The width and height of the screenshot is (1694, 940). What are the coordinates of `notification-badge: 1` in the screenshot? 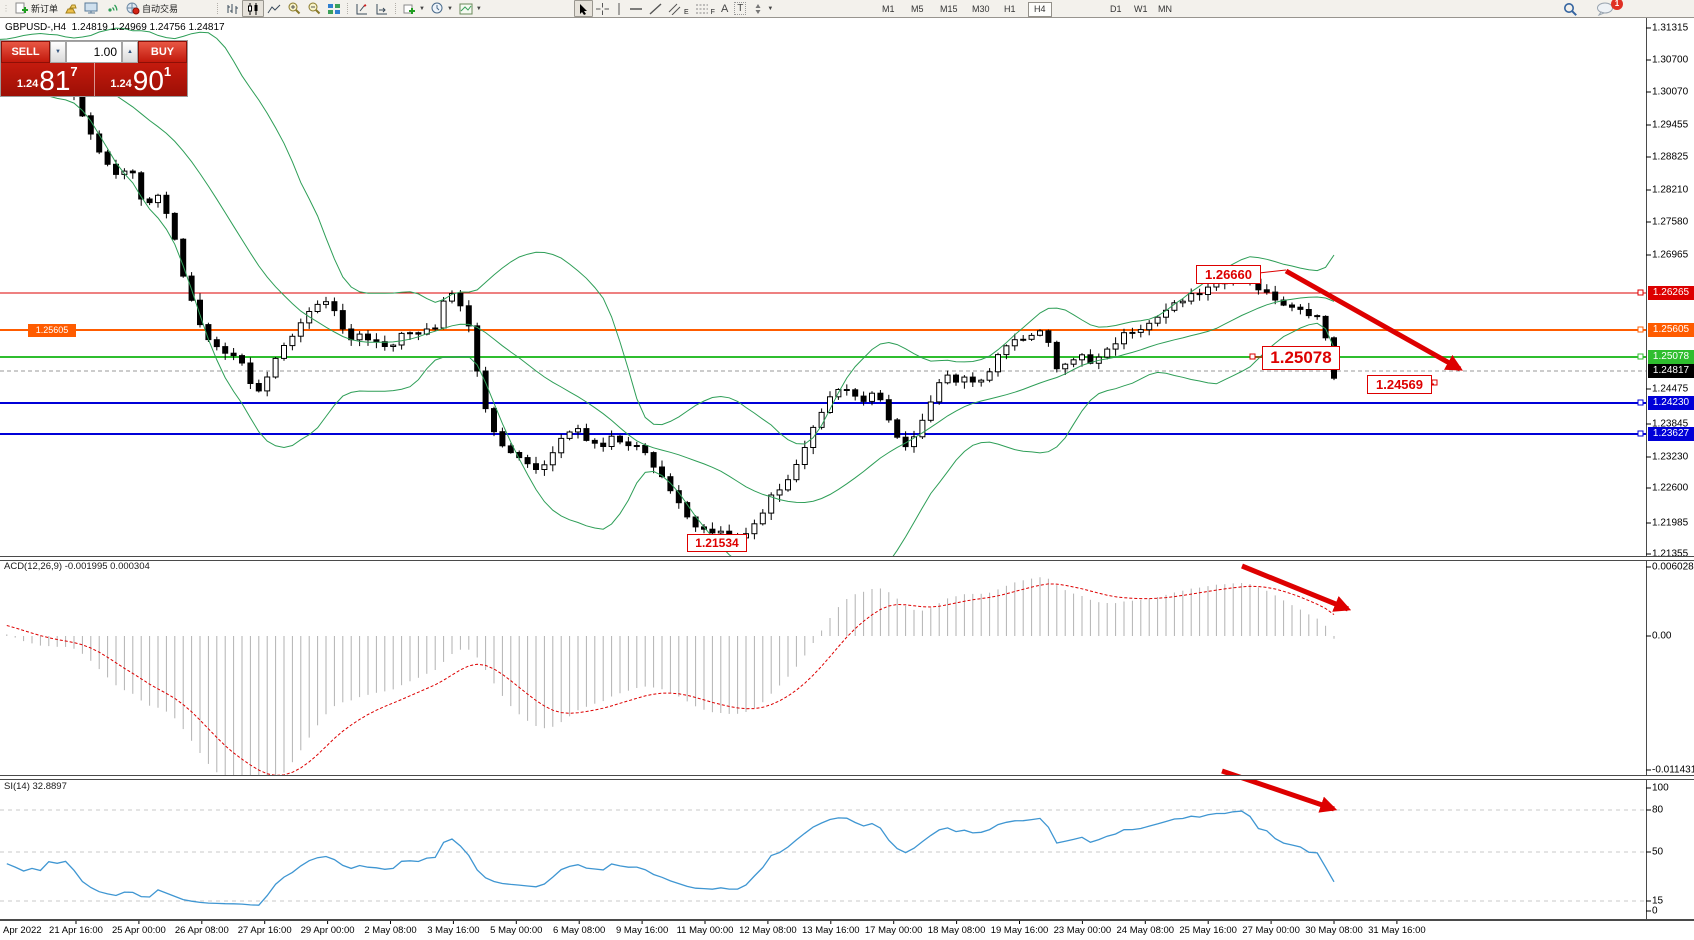 It's located at (1617, 5).